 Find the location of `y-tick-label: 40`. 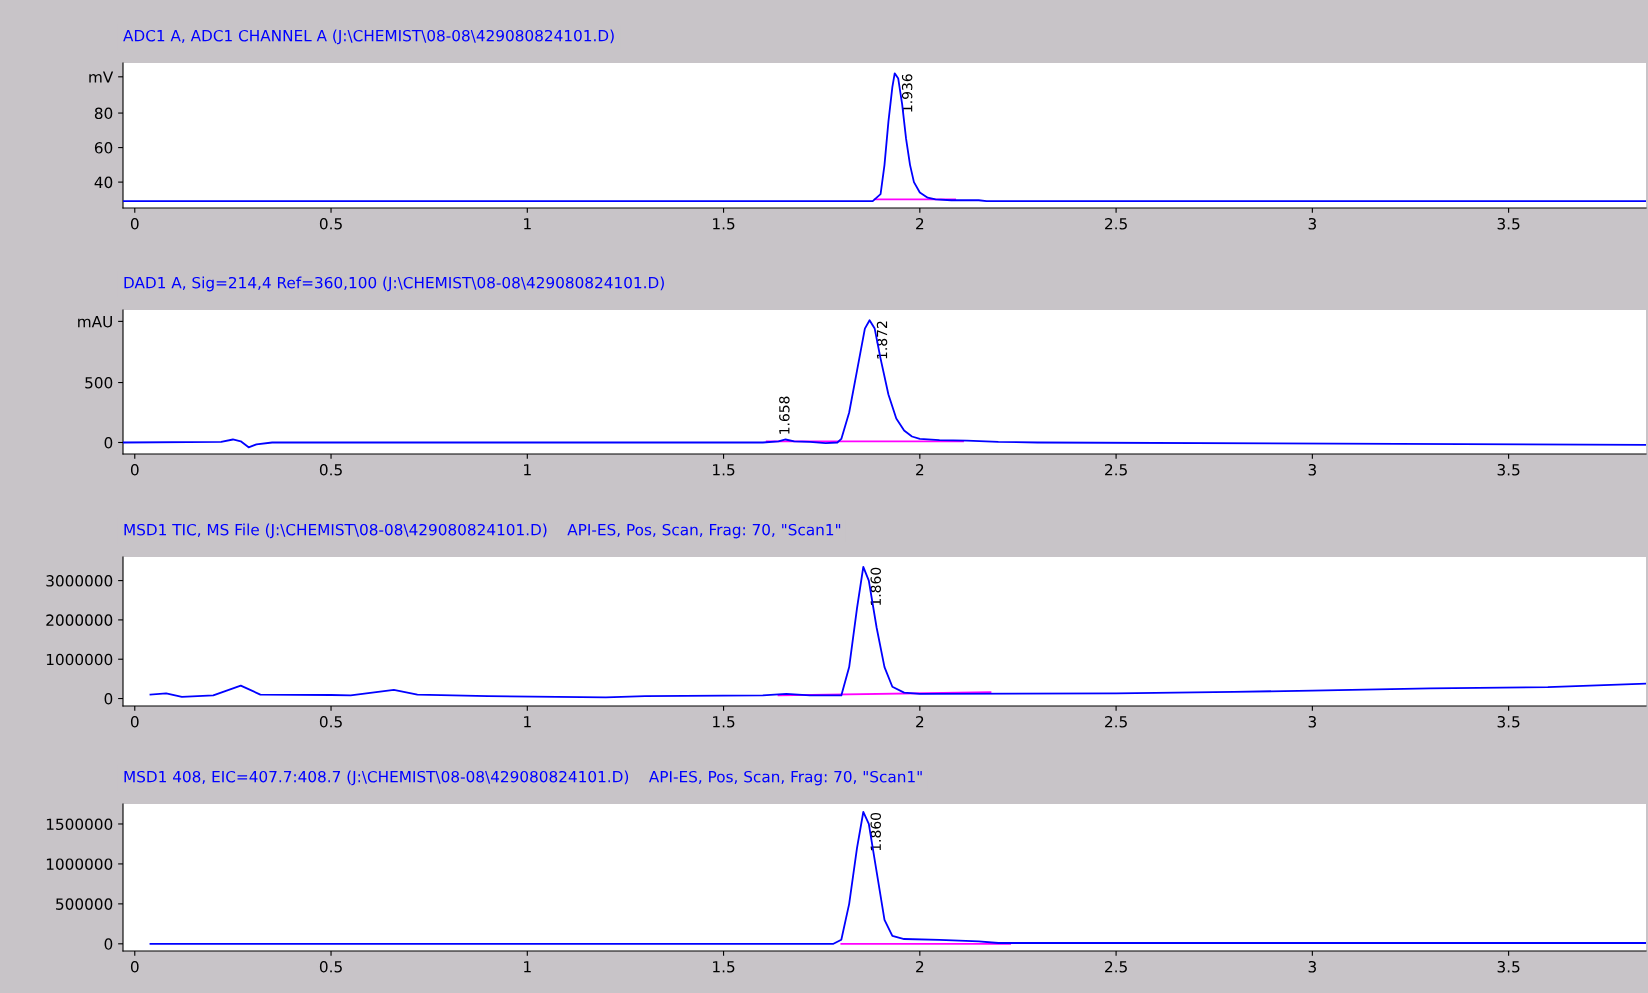

y-tick-label: 40 is located at coordinates (103, 182).